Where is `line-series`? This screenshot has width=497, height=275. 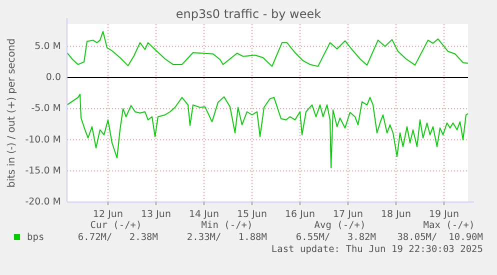
line-series is located at coordinates (267, 48).